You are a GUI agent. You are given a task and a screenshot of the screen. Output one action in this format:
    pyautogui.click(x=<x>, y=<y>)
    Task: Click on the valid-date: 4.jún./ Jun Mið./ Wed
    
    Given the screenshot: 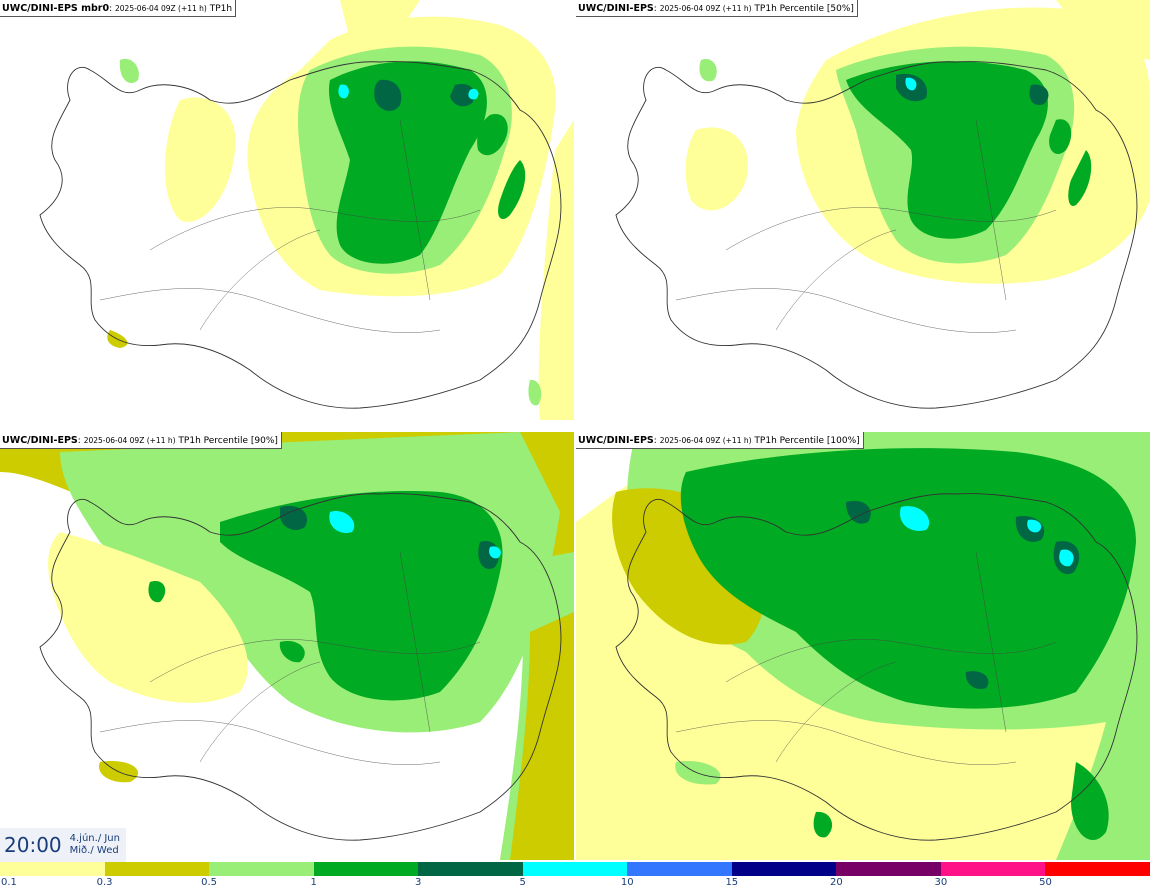 What is the action you would take?
    pyautogui.click(x=95, y=845)
    